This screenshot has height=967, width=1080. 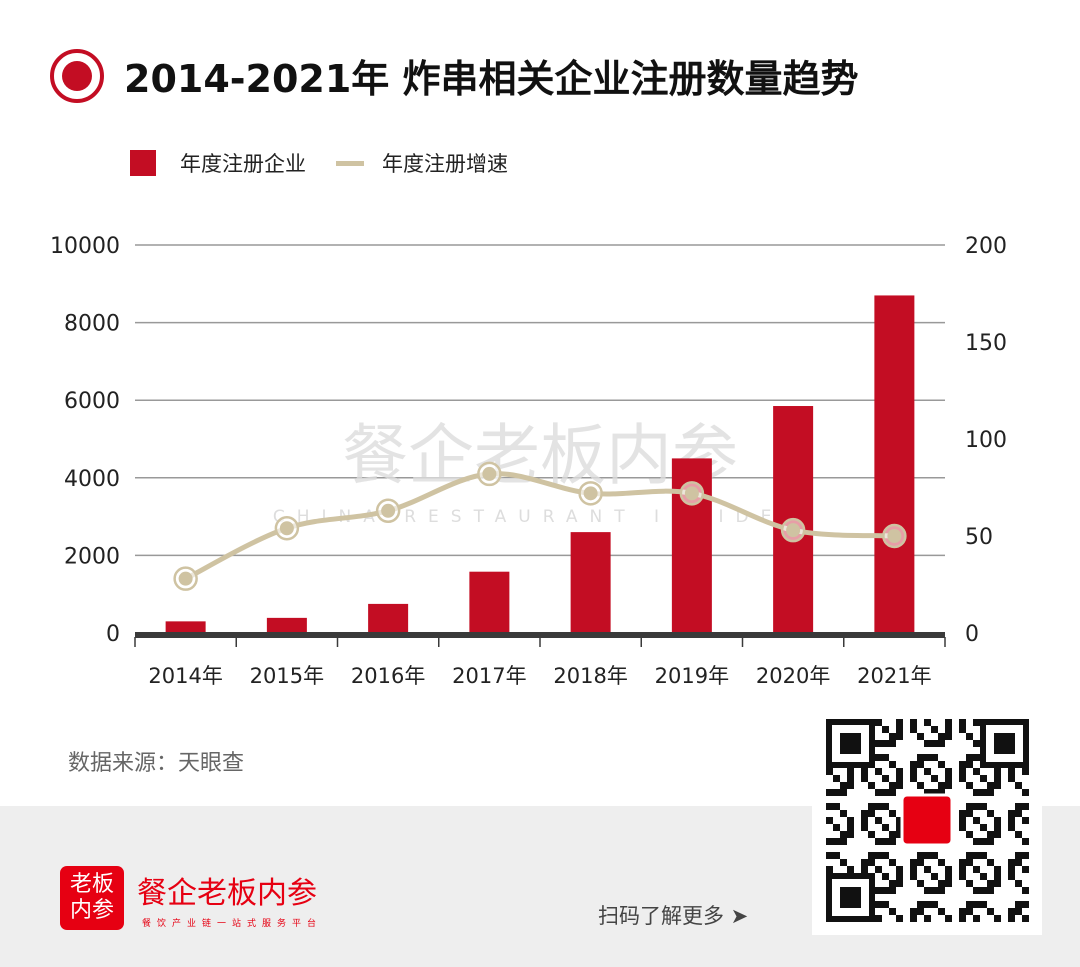 What do you see at coordinates (692, 676) in the screenshot?
I see `x-tick-label: 2019年` at bounding box center [692, 676].